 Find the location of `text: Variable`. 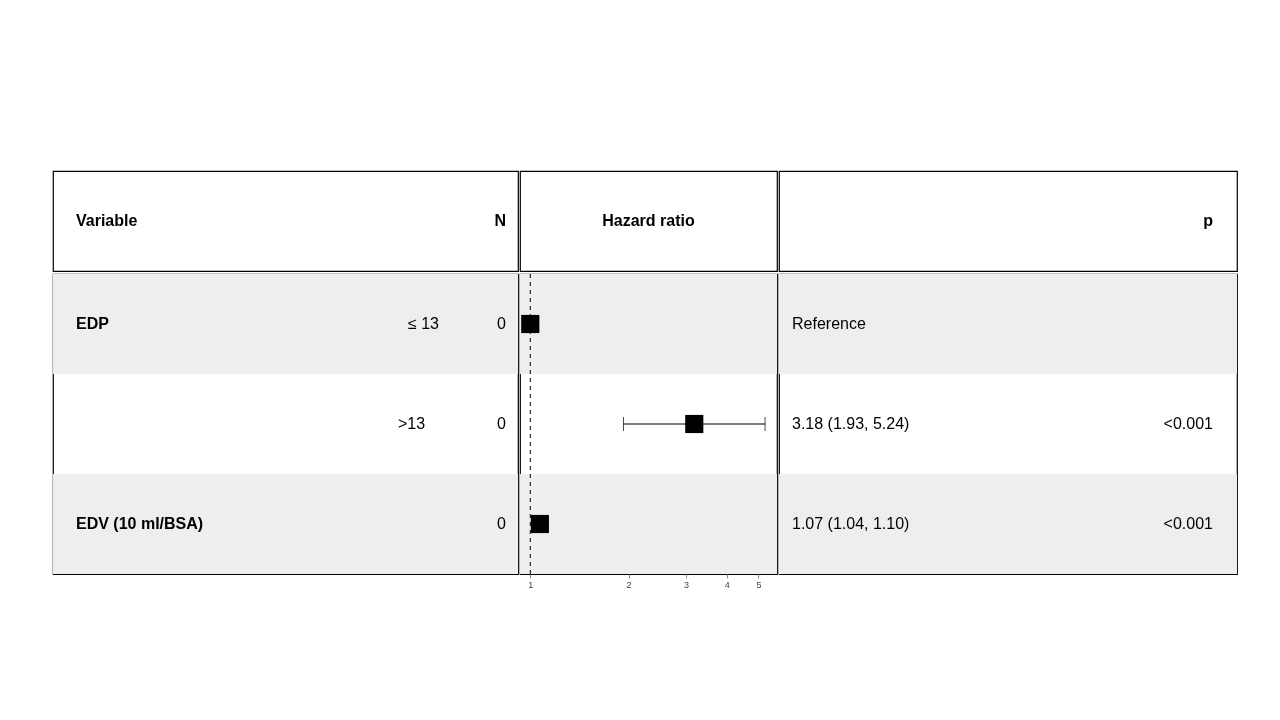

text: Variable is located at coordinates (107, 220).